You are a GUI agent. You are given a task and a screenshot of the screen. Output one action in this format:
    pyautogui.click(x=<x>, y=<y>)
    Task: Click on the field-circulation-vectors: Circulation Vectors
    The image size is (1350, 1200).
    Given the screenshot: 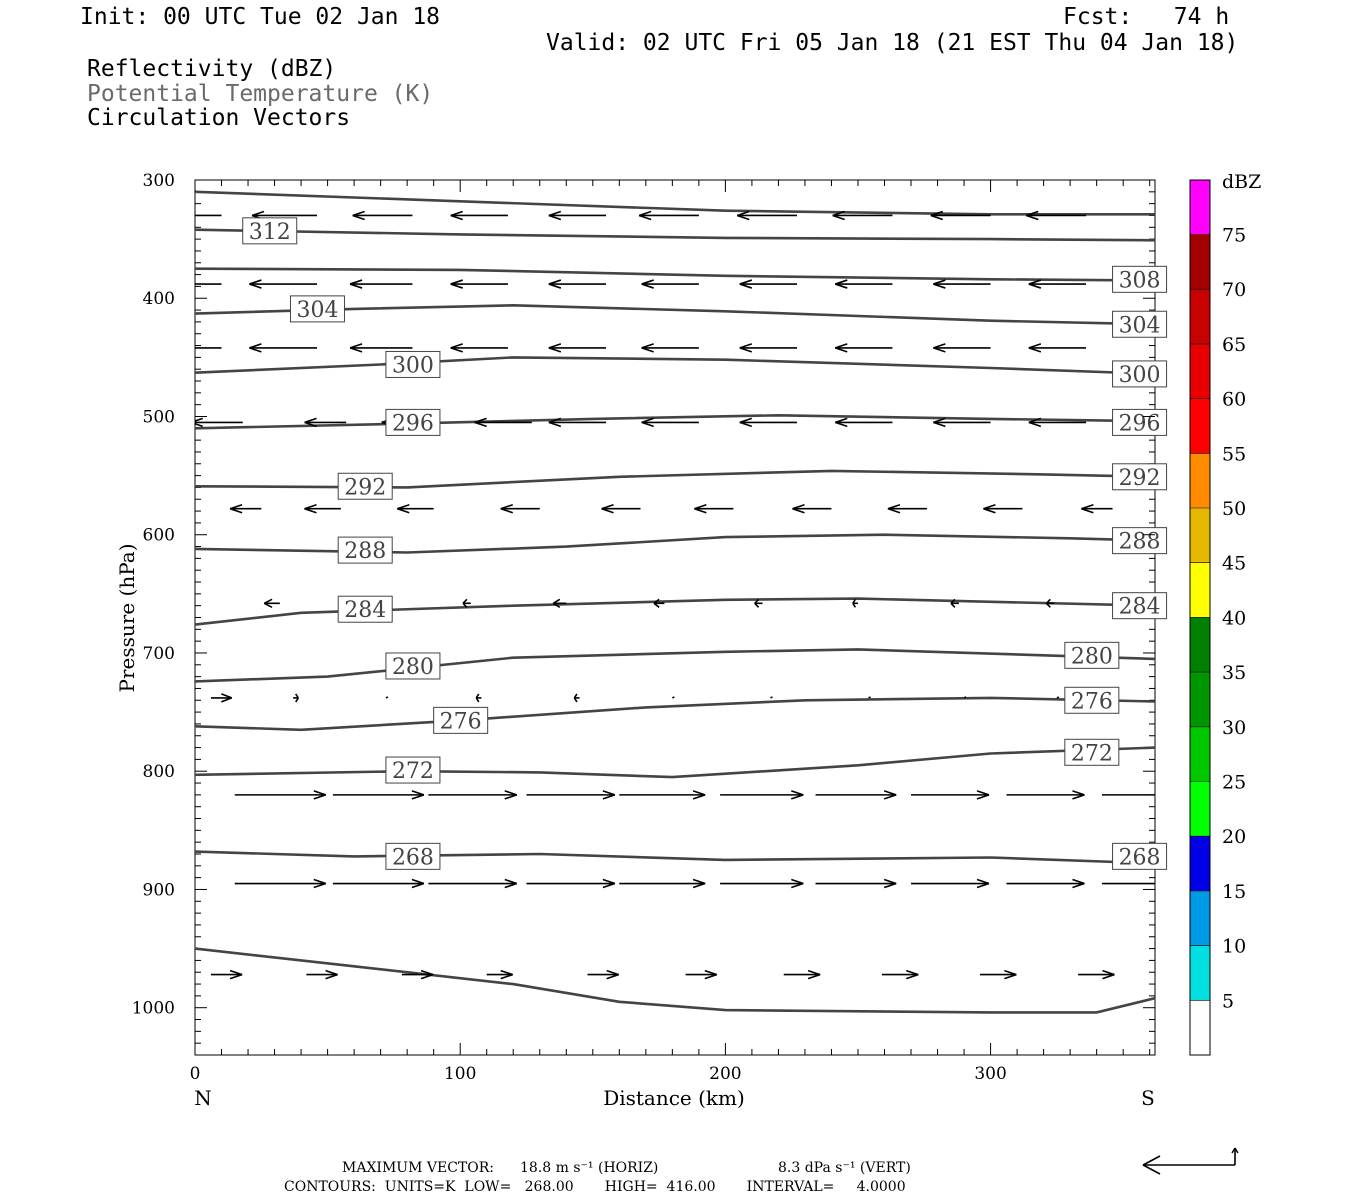 What is the action you would take?
    pyautogui.click(x=219, y=118)
    